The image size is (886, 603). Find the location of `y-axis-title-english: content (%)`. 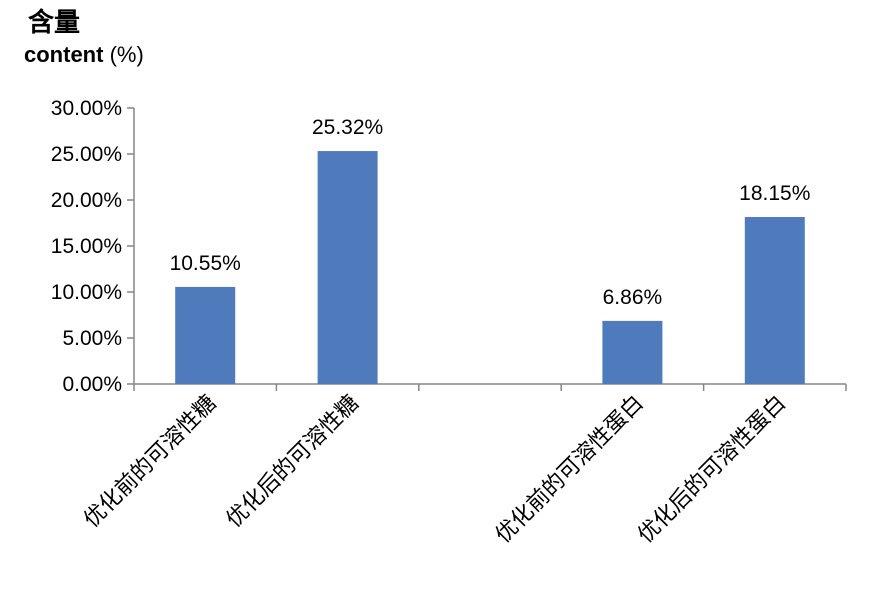

y-axis-title-english: content (%) is located at coordinates (84, 55).